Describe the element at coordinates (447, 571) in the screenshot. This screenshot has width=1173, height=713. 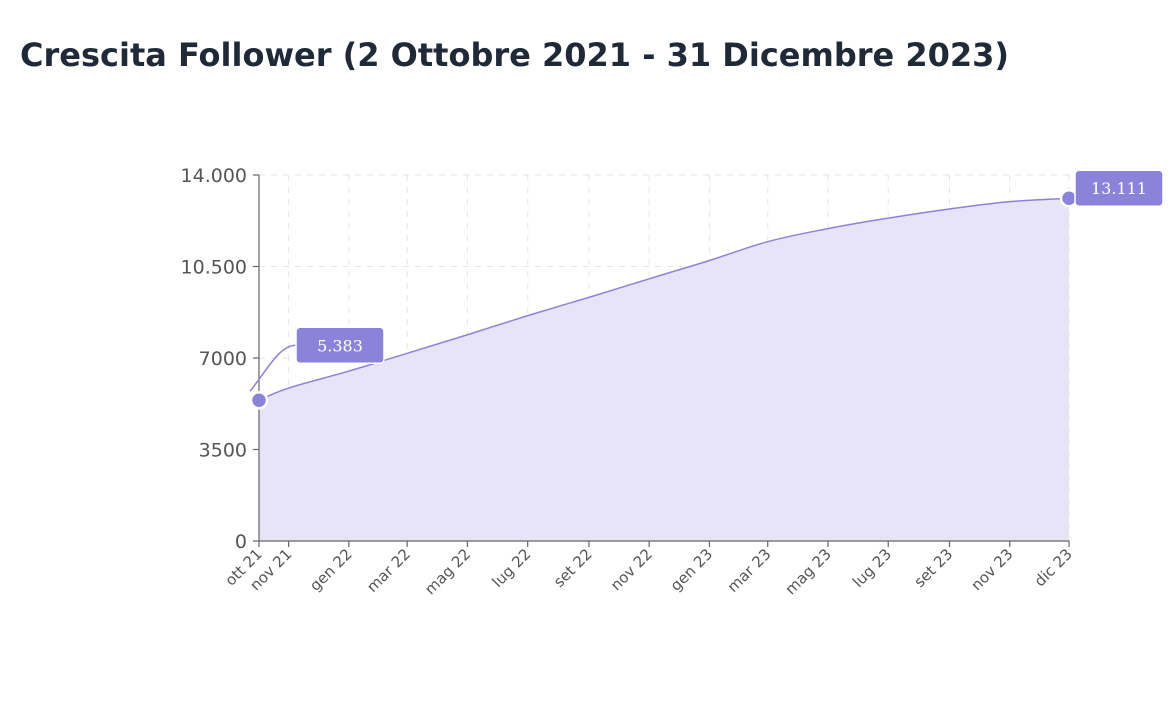
I see `x-tick-label: mag 22` at that location.